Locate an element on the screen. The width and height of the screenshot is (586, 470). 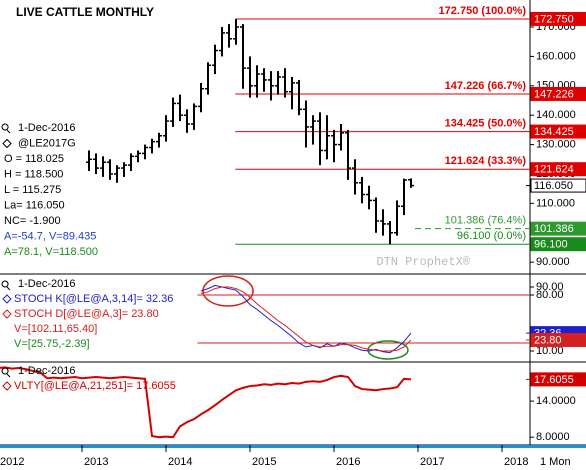
info-text: NC= -1.900 is located at coordinates (32, 221).